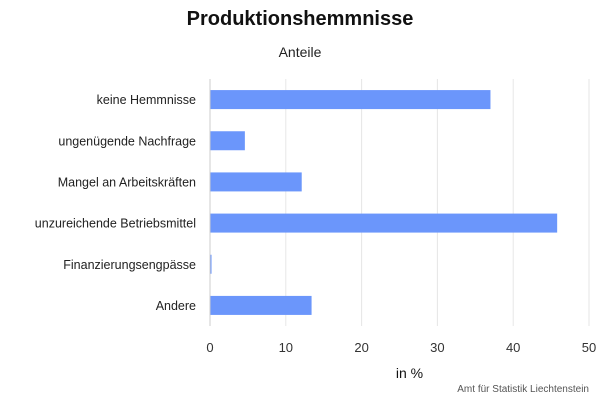 The height and width of the screenshot is (400, 600). I want to click on category-label: Andere, so click(176, 306).